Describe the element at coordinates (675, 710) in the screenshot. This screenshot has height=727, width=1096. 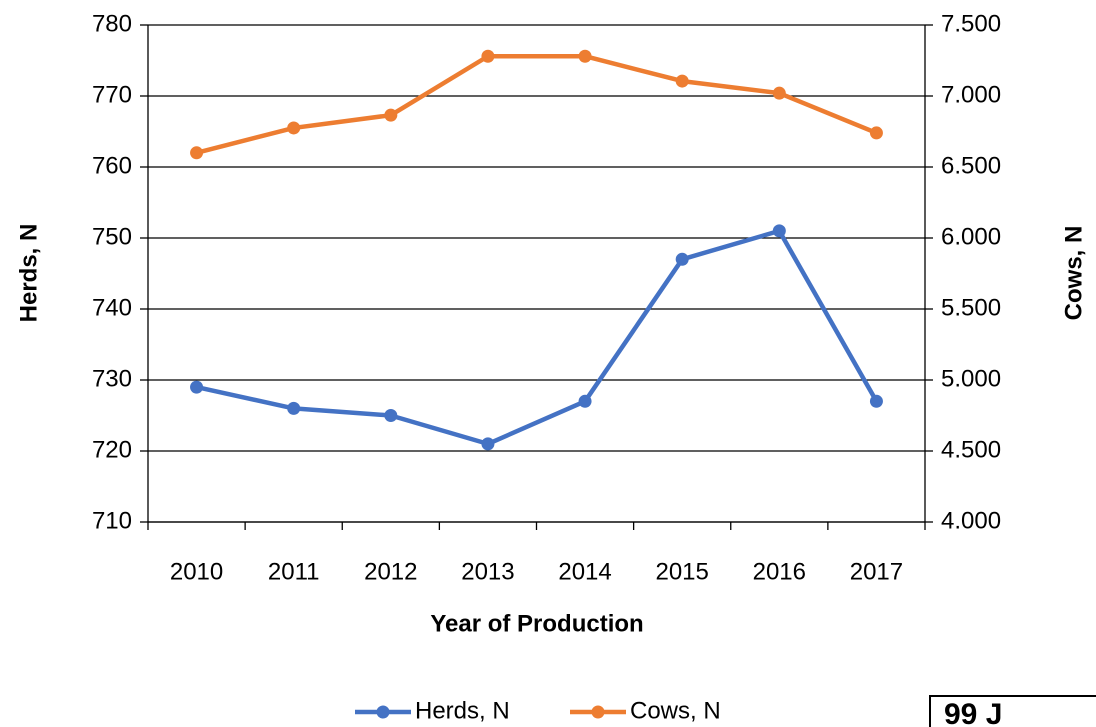
I see `legend-label: Cows, N` at that location.